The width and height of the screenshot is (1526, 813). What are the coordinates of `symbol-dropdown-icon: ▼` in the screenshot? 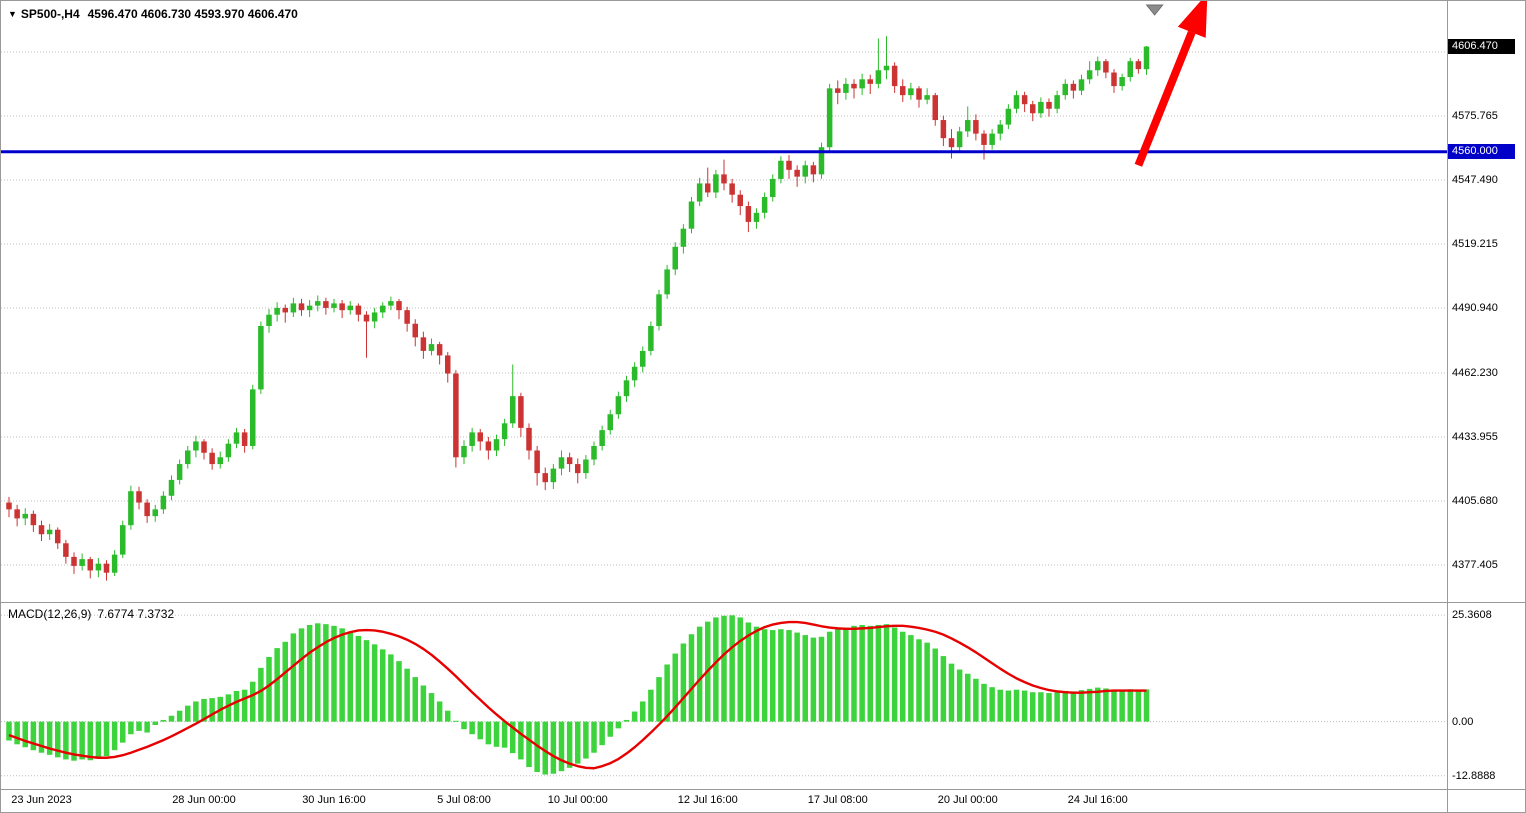 It's located at (12, 14).